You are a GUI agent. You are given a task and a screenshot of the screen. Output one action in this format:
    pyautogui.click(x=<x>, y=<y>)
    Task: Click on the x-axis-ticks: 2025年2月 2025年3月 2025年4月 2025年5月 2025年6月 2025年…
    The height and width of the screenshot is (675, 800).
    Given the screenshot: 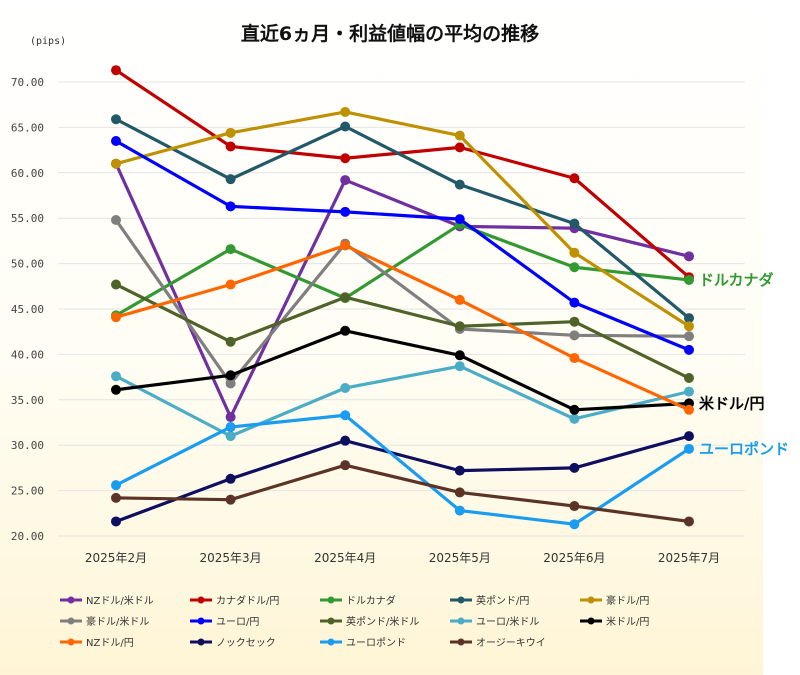 What is the action you would take?
    pyautogui.click(x=402, y=558)
    